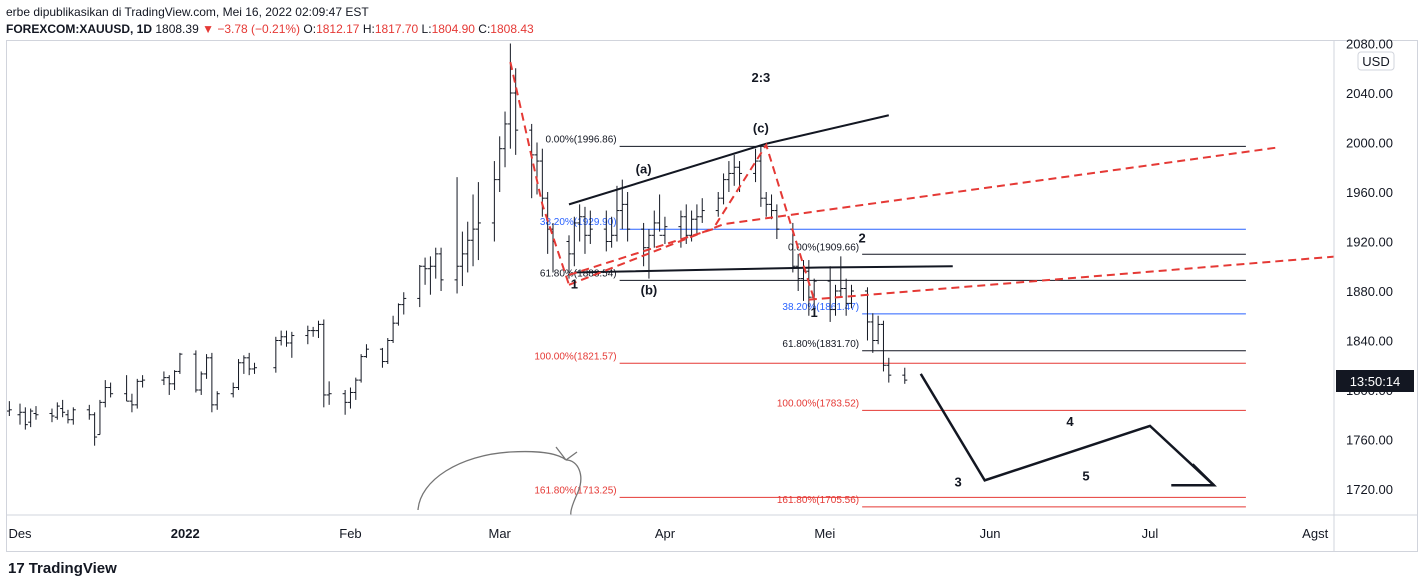 The height and width of the screenshot is (588, 1426). Describe the element at coordinates (79, 29) in the screenshot. I see `symbol-label: FOREXCOM:XAUUSD, 1D` at that location.